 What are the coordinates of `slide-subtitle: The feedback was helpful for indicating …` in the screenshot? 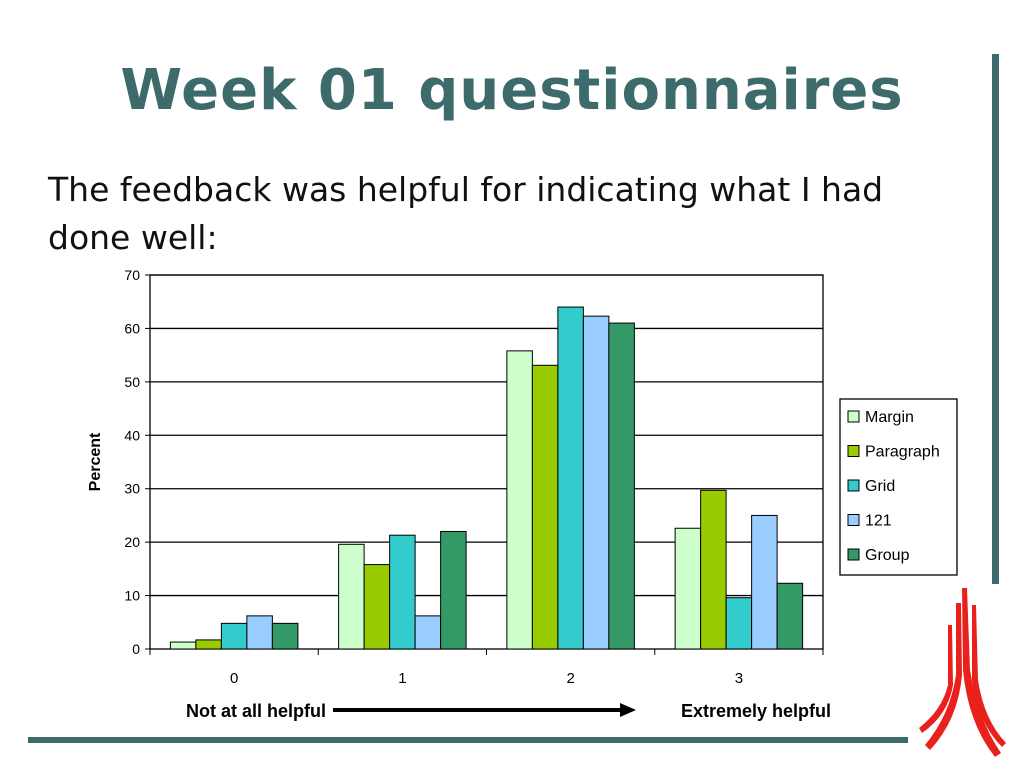 It's located at (466, 213).